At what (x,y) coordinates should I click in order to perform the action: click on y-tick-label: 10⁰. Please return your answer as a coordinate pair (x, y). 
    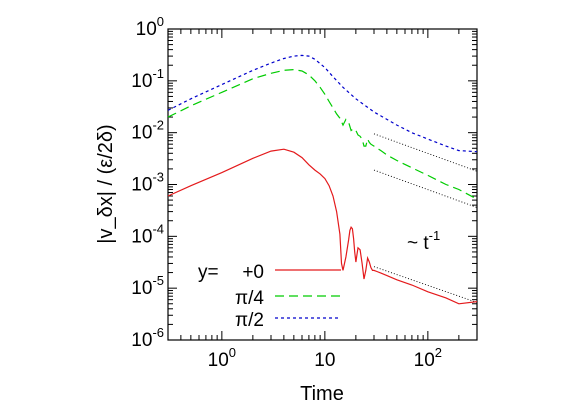
    Looking at the image, I should click on (150, 27).